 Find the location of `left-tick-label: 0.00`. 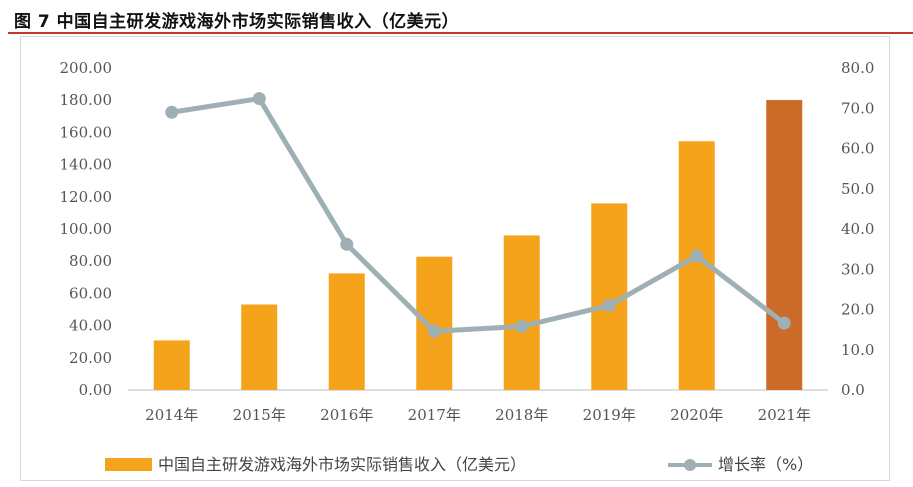

left-tick-label: 0.00 is located at coordinates (95, 390).